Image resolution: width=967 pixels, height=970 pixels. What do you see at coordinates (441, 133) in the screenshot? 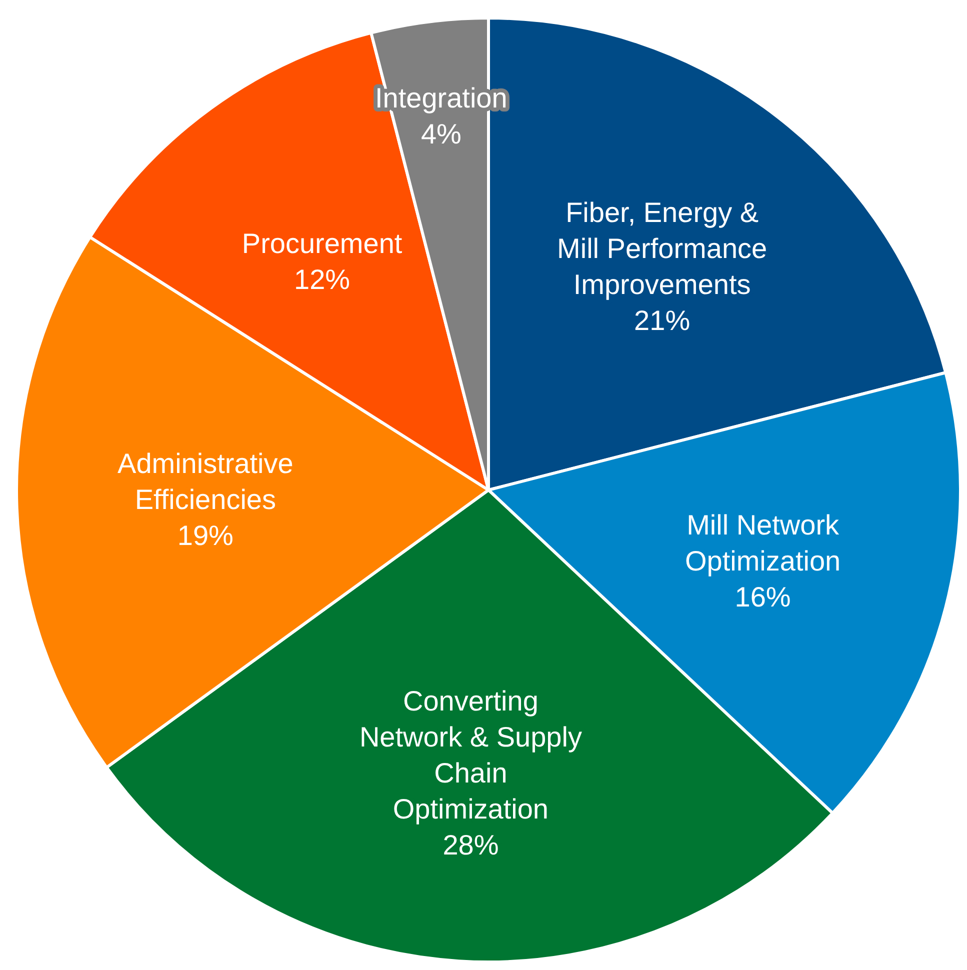
I see `data-label: 4%` at bounding box center [441, 133].